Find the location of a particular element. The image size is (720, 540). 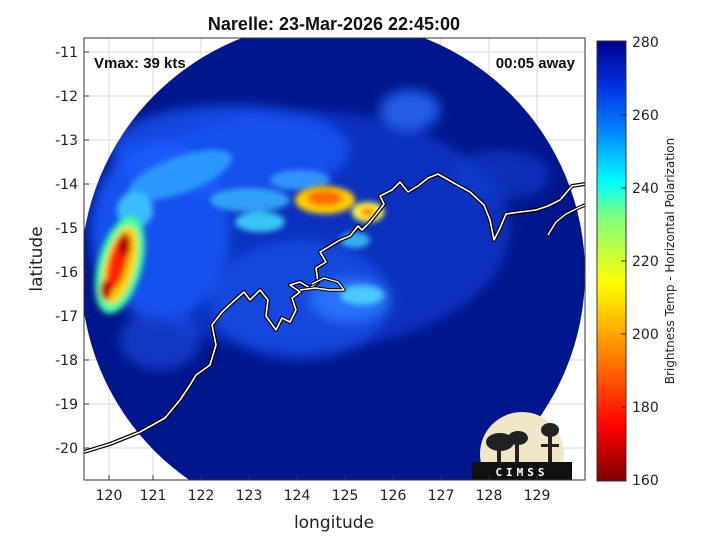

y-tick-label: -13 is located at coordinates (66, 141).